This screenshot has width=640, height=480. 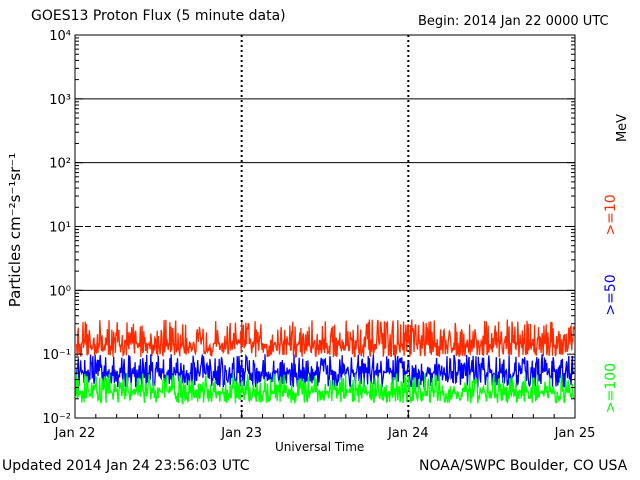 What do you see at coordinates (60, 228) in the screenshot?
I see `y-tick-label: 10¹` at bounding box center [60, 228].